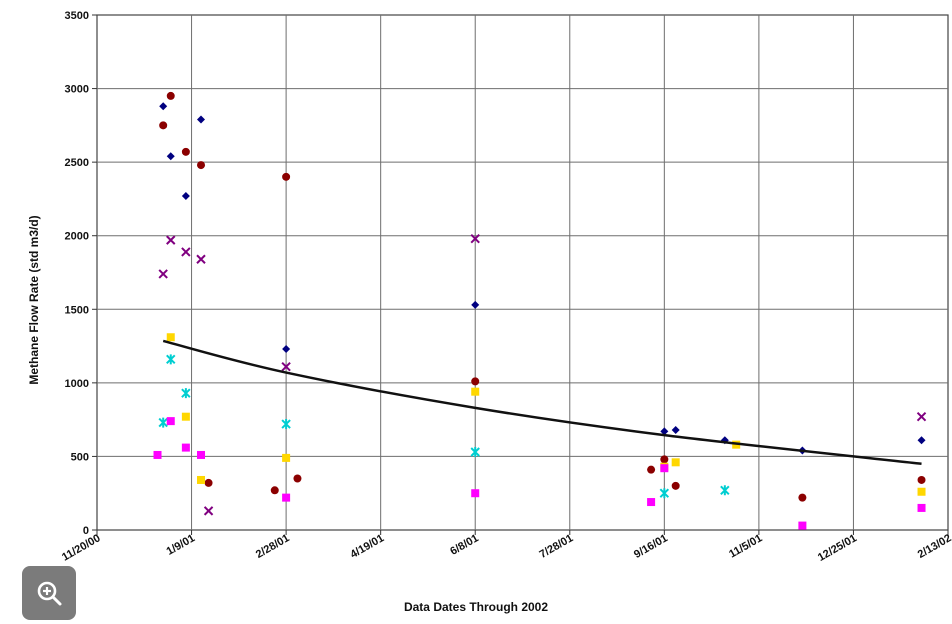  What do you see at coordinates (80, 457) in the screenshot?
I see `y-tick-label: 500` at bounding box center [80, 457].